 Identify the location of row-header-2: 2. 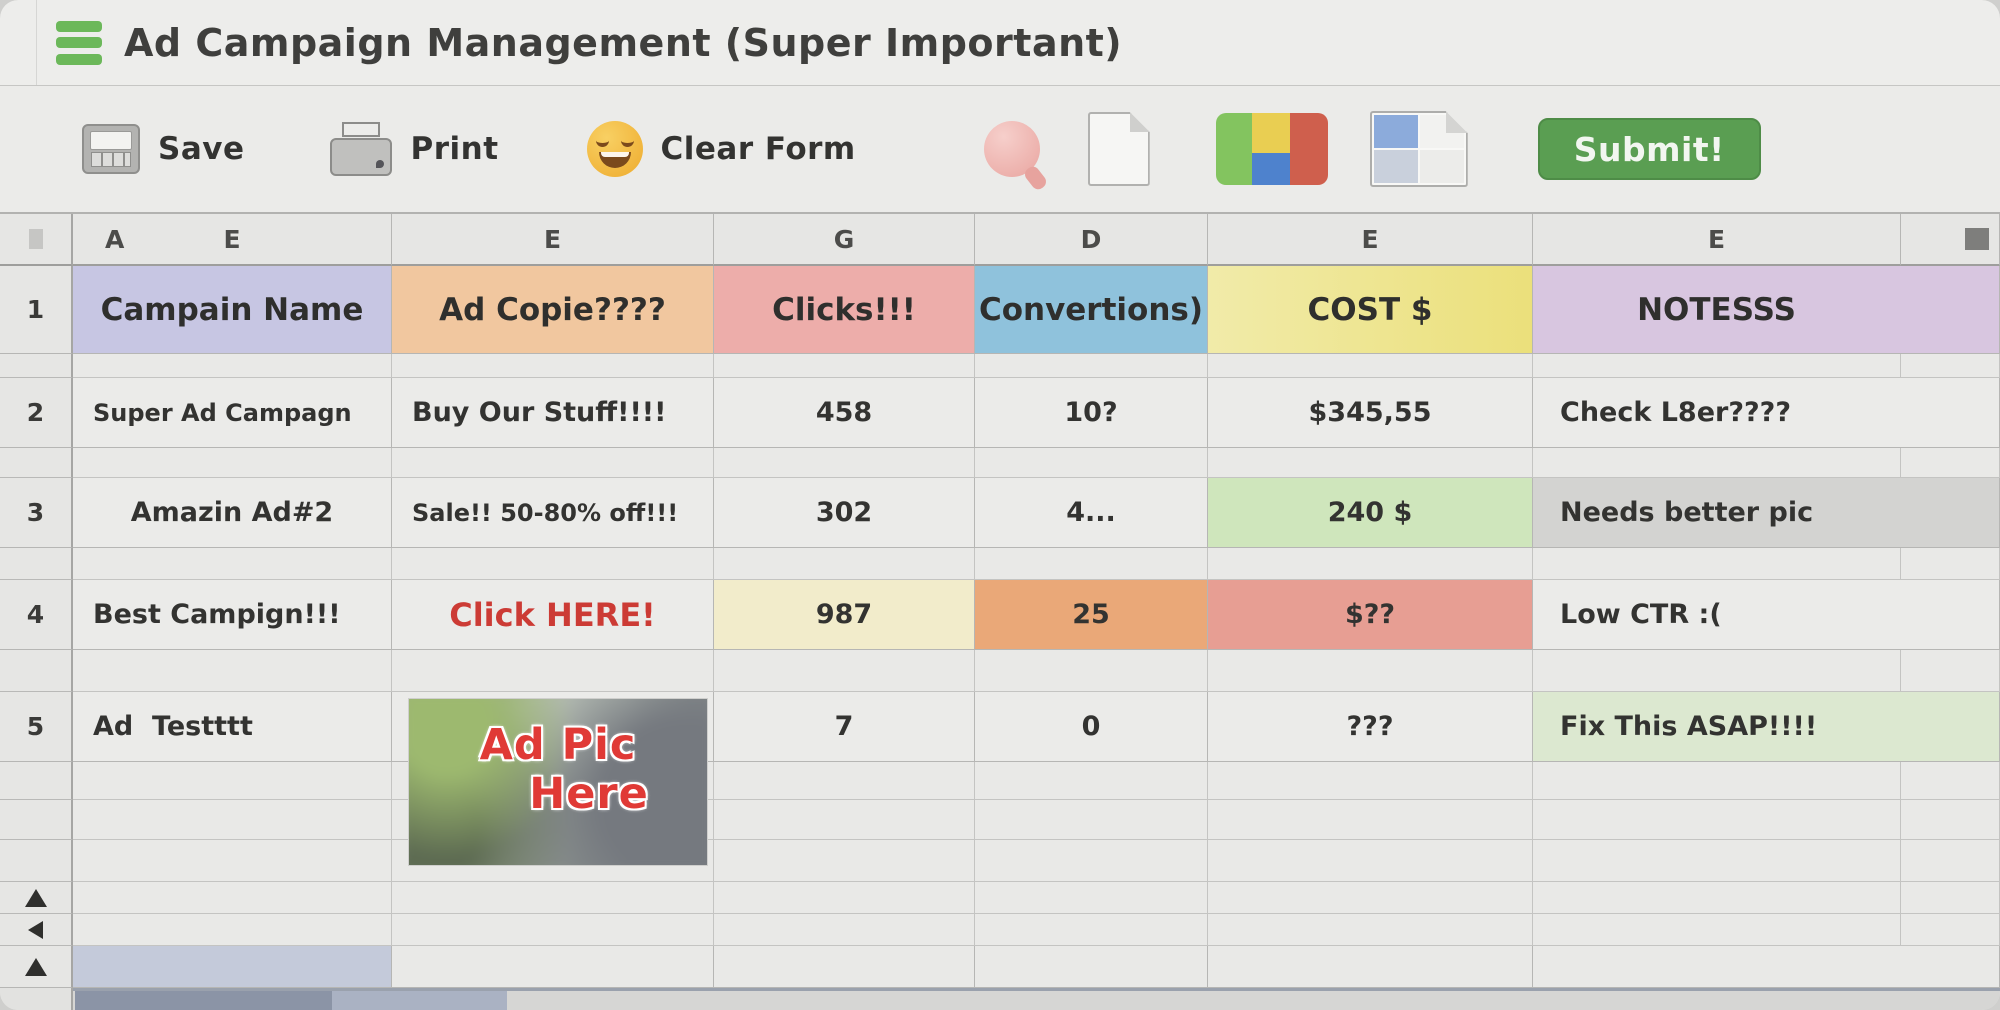
(36, 413).